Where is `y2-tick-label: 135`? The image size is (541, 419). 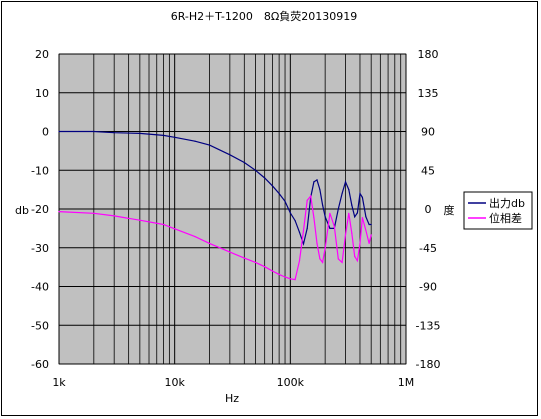
y2-tick-label: 135 is located at coordinates (428, 93).